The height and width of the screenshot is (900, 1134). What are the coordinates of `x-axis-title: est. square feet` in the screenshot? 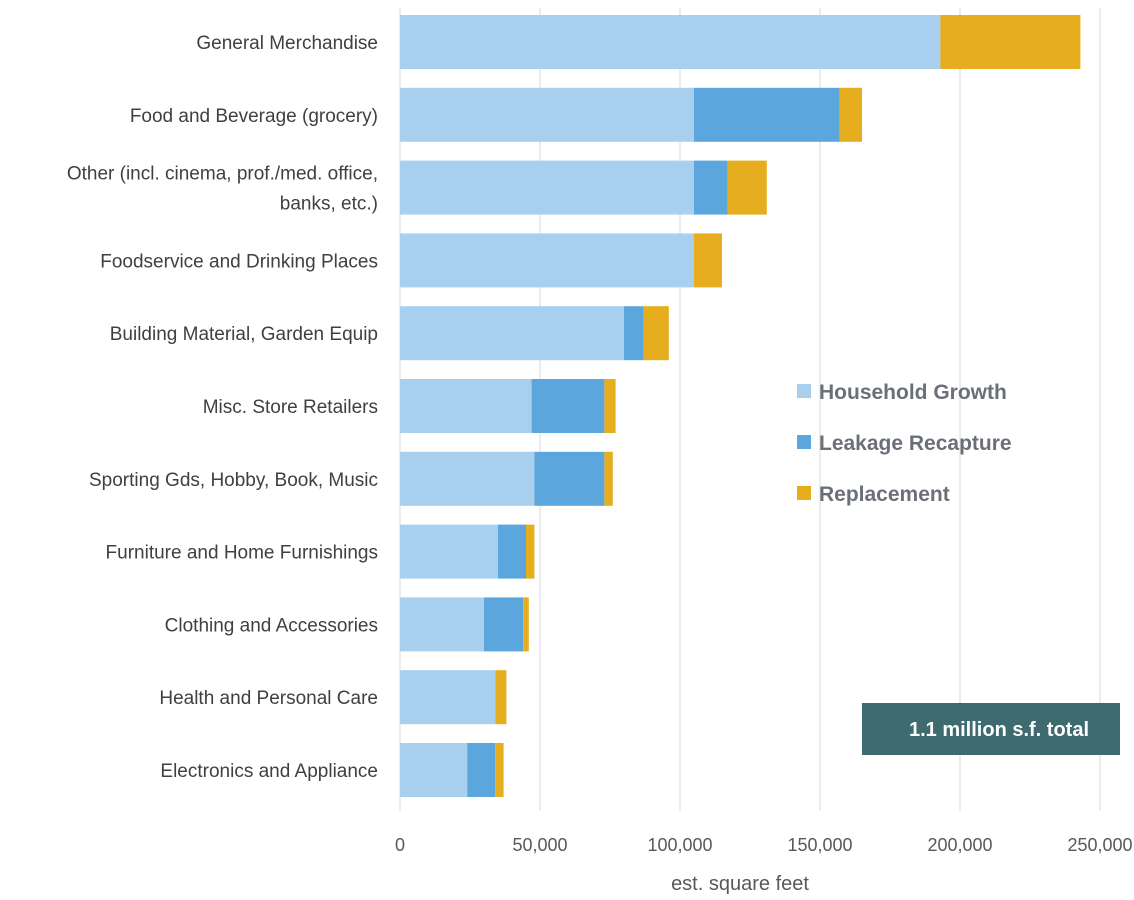 It's located at (740, 884).